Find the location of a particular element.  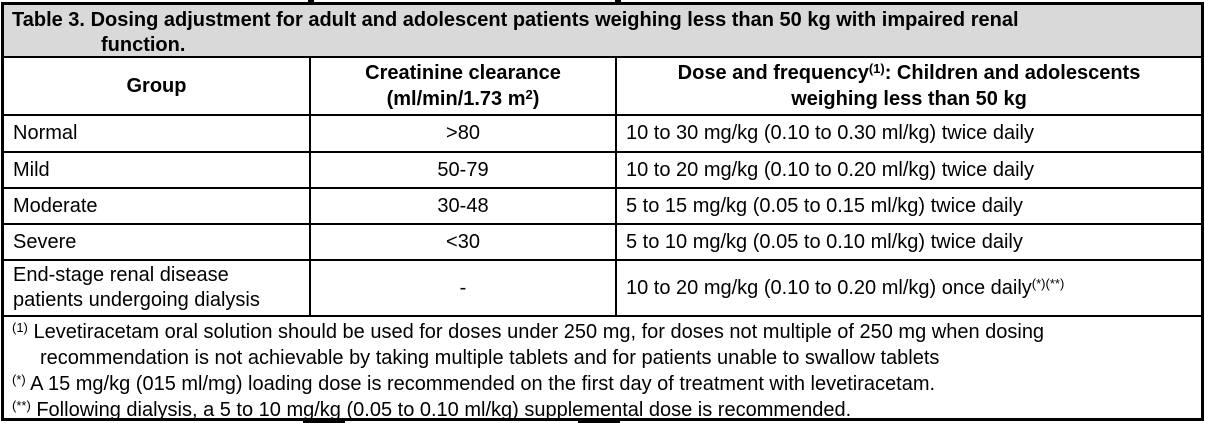

clearance-cell: <30 is located at coordinates (463, 242).